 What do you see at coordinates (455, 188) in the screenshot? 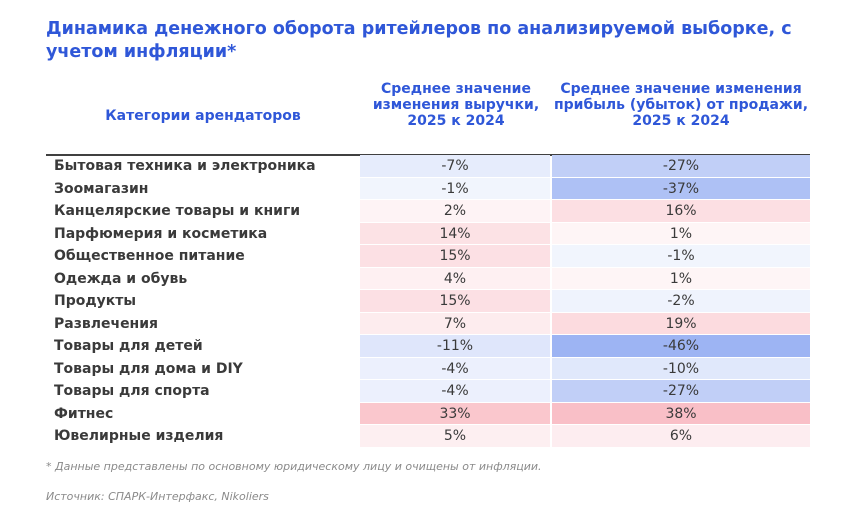
I see `revenue-change-cell: -1%` at bounding box center [455, 188].